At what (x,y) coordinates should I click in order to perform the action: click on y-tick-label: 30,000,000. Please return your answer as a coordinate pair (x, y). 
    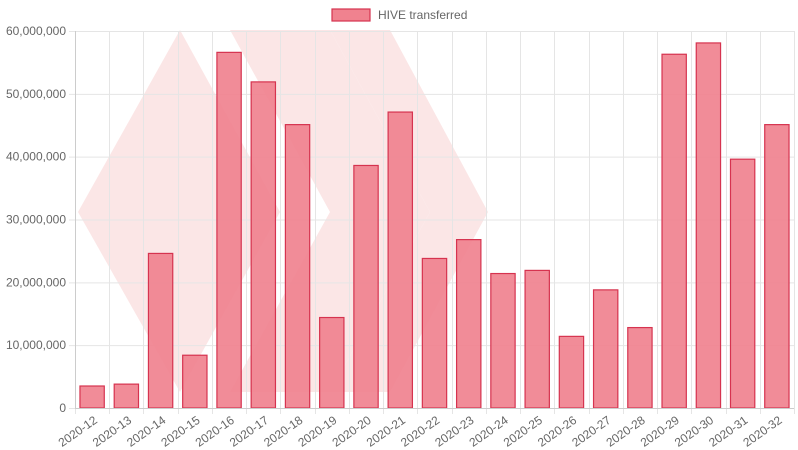
    Looking at the image, I should click on (36, 220).